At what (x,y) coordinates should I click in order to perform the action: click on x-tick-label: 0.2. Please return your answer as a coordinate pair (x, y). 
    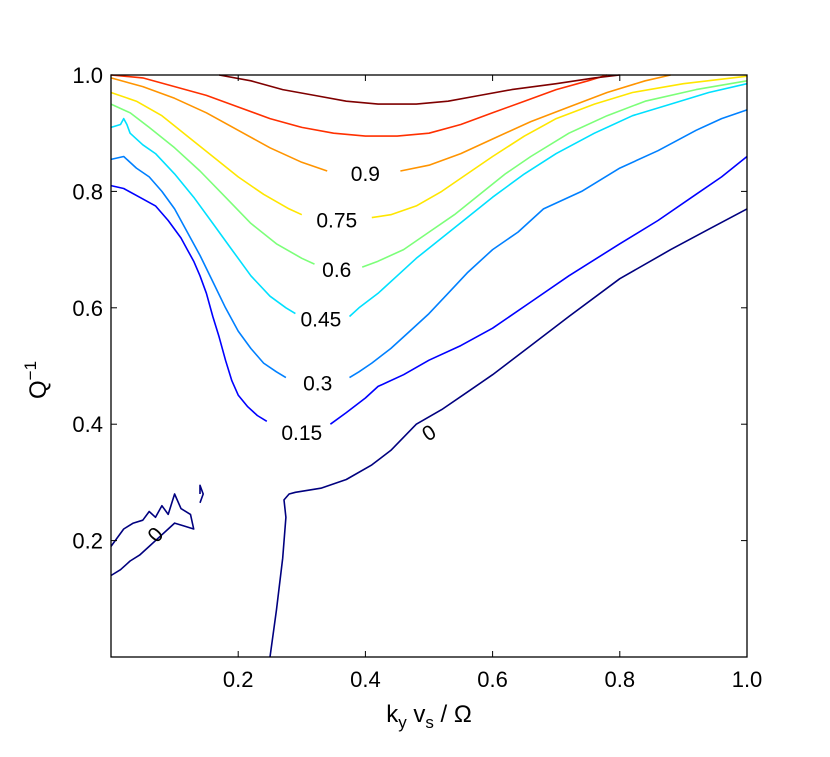
    Looking at the image, I should click on (238, 679).